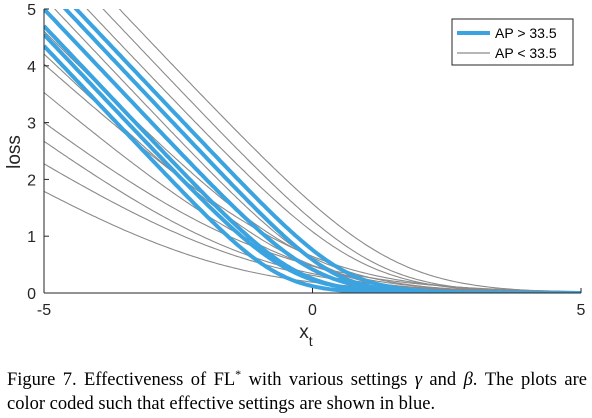 The image size is (592, 418). I want to click on caption-and: and, so click(443, 380).